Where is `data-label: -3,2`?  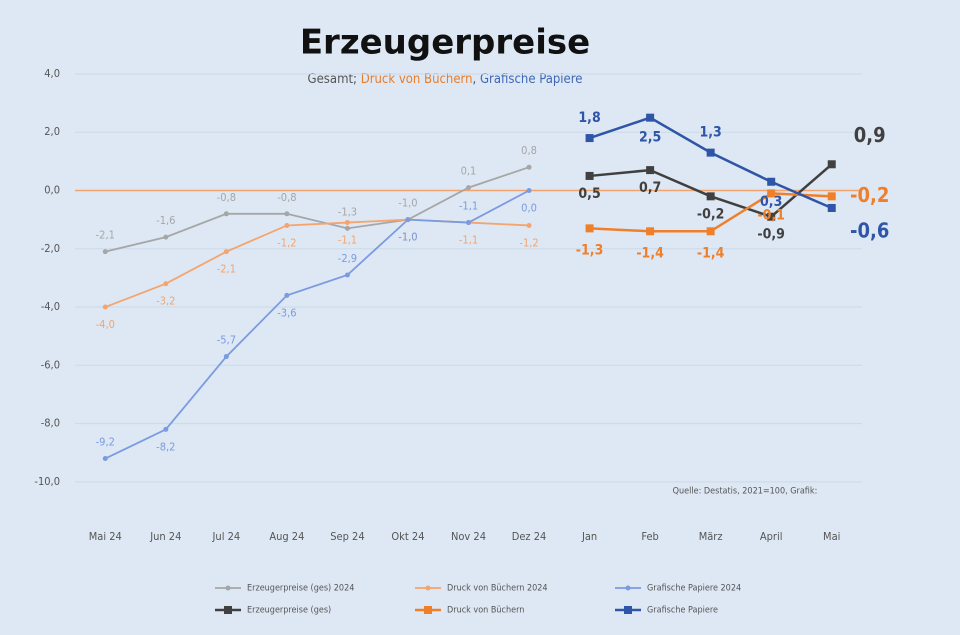
data-label: -3,2 is located at coordinates (165, 301).